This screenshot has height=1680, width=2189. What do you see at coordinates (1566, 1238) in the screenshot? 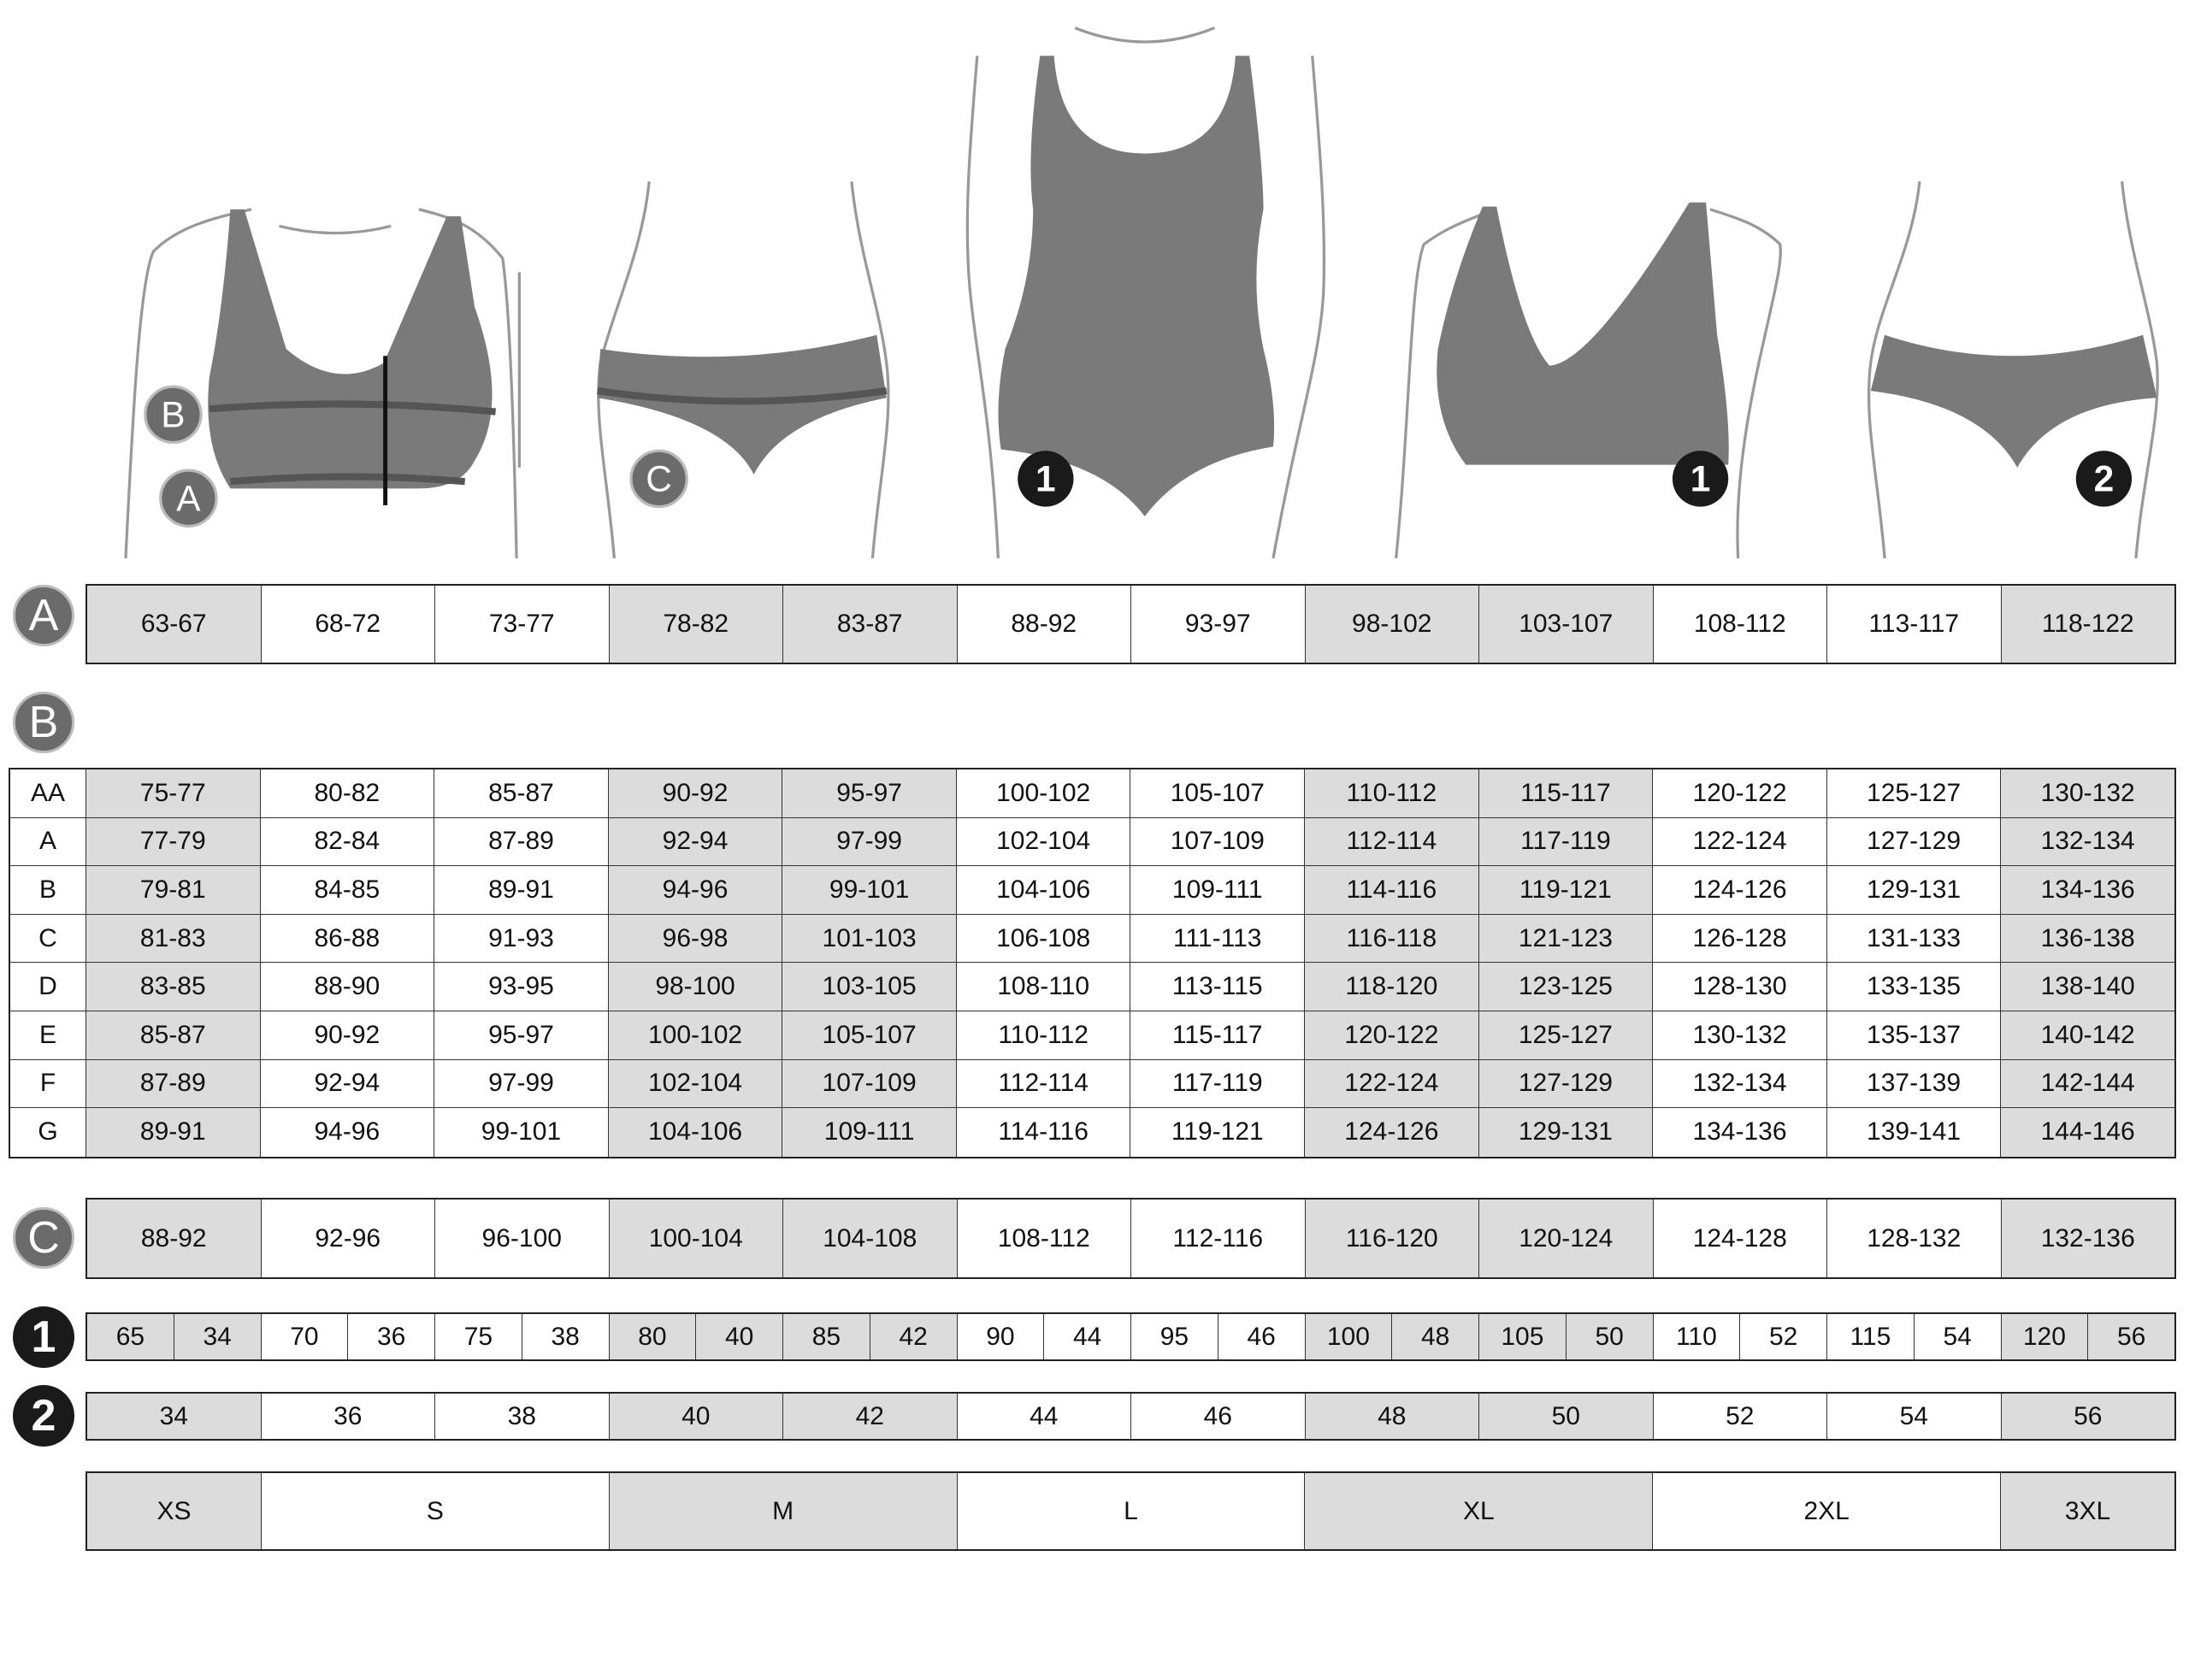
I see `table-cell: 120-124` at bounding box center [1566, 1238].